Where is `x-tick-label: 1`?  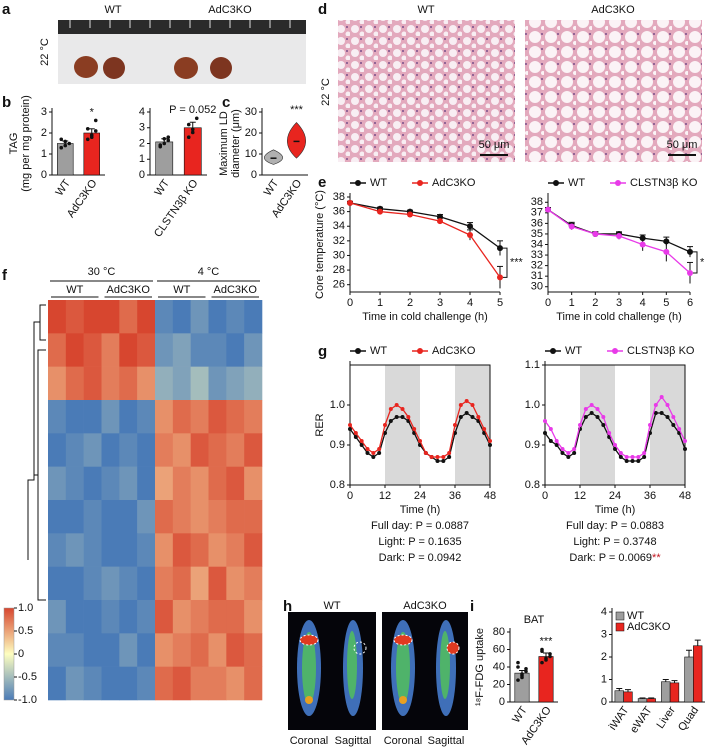 x-tick-label: 1 is located at coordinates (380, 303).